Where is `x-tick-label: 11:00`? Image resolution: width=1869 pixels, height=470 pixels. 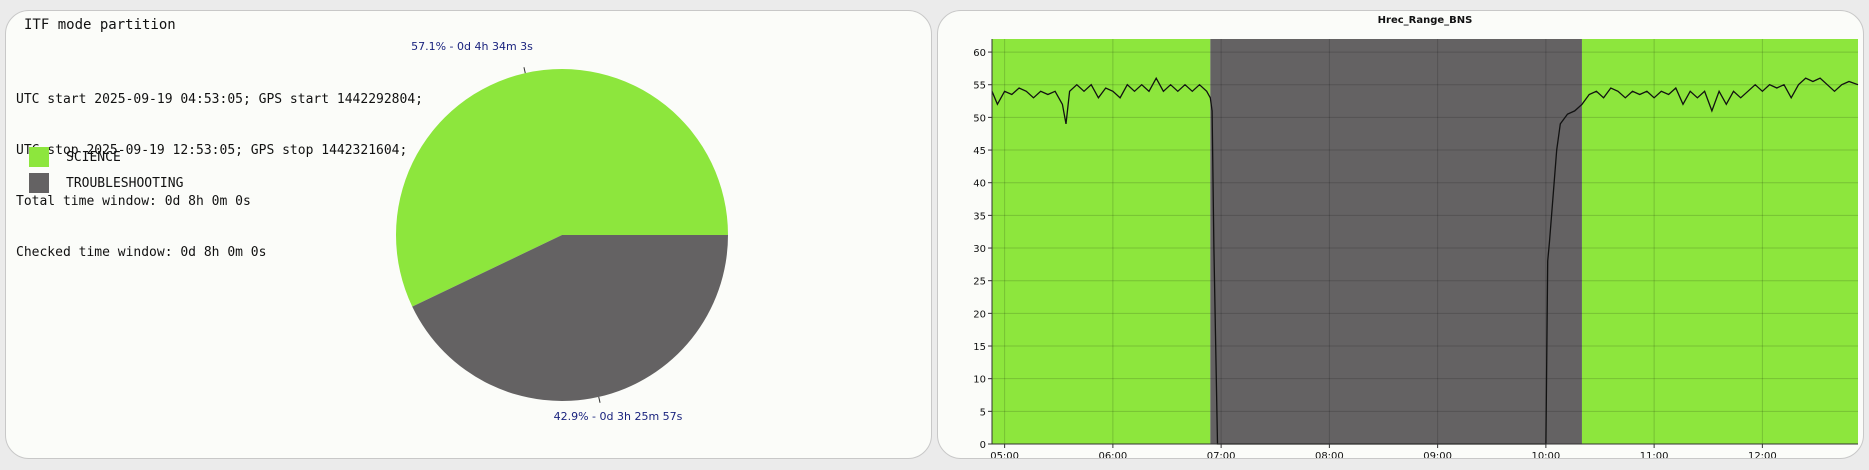
x-tick-label: 11:00 is located at coordinates (1654, 454).